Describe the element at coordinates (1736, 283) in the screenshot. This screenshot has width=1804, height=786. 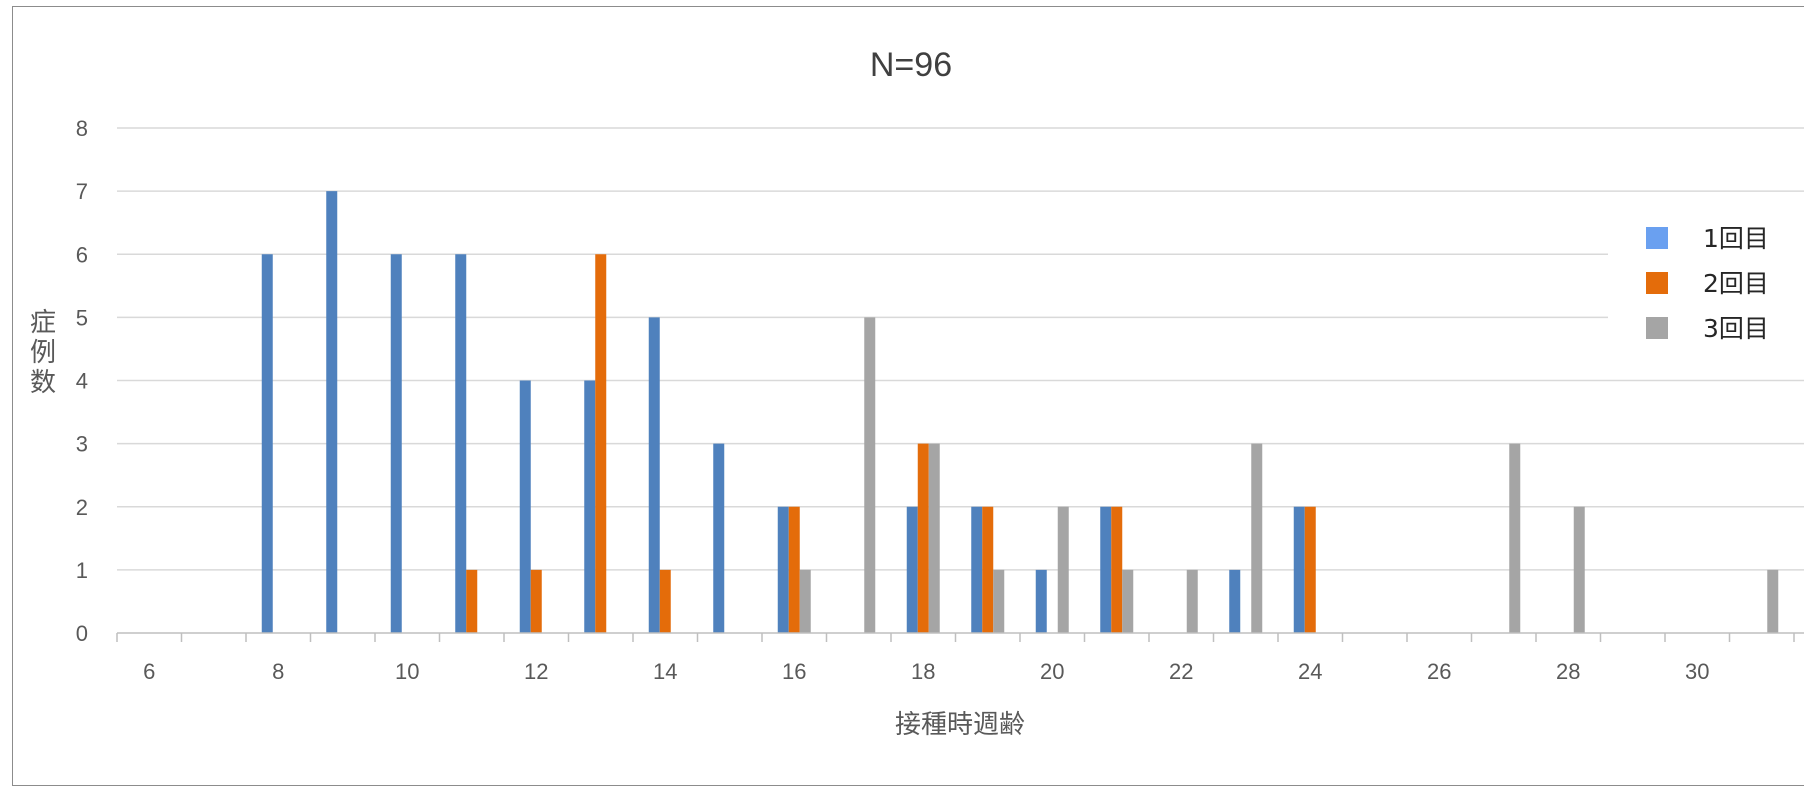
I see `legend-label: 2回目` at that location.